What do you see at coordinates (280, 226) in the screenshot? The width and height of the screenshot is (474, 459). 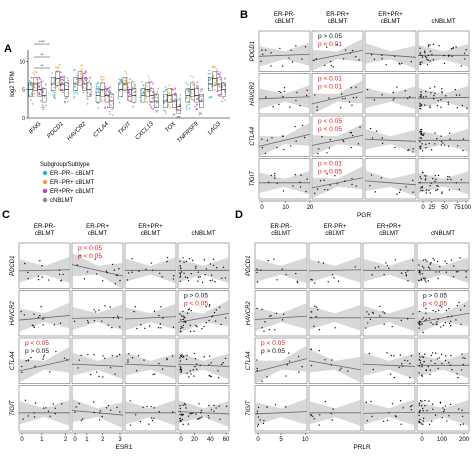 I see `column-header: ER-PR-` at bounding box center [280, 226].